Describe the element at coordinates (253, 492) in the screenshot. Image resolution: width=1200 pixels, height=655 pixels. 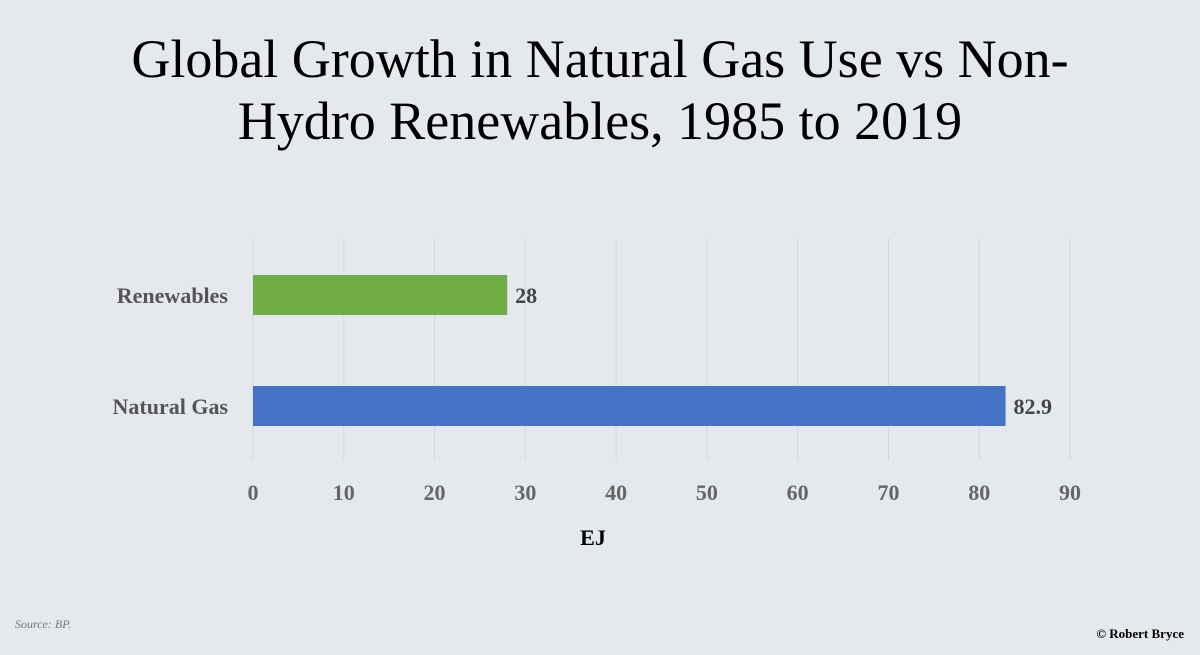
I see `x-tick-label-0: 0` at that location.